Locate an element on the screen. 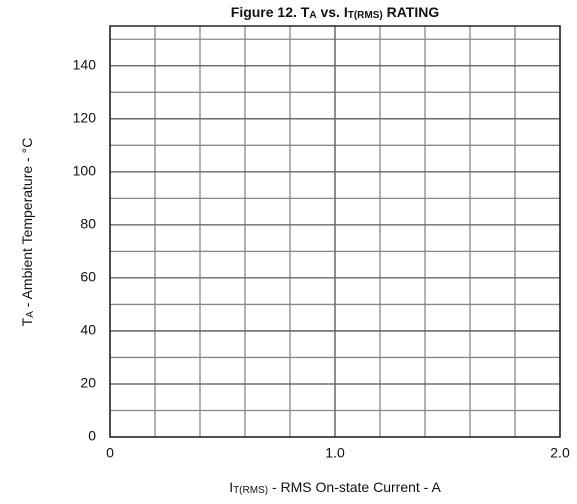 The height and width of the screenshot is (504, 577). y-axis-label: TA - Ambient Temperature - °C is located at coordinates (27, 232).